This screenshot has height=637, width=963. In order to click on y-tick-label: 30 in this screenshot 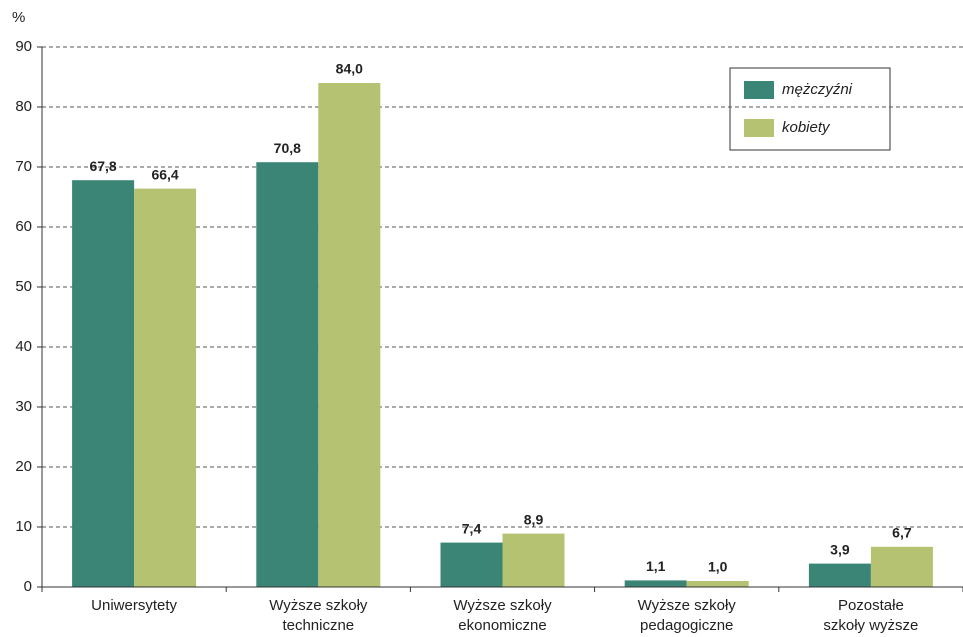, I will do `click(23, 406)`.